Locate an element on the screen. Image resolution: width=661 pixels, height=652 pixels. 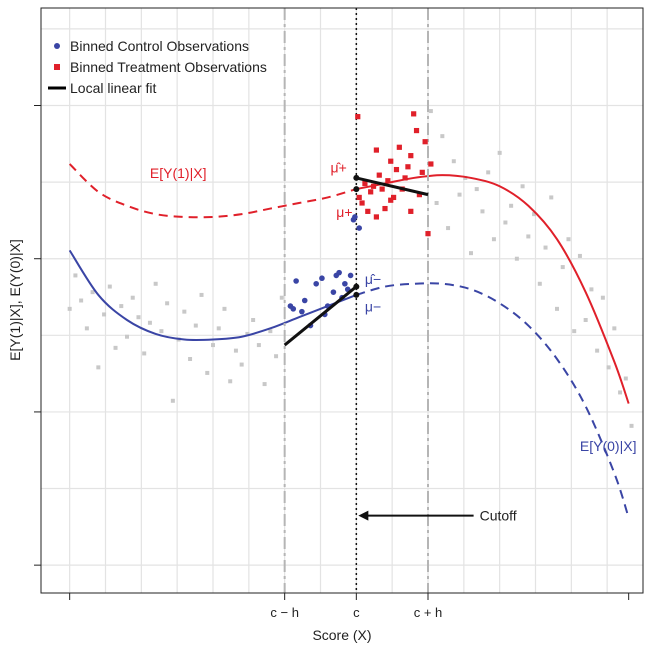
x-tick-label: c + h is located at coordinates (428, 612).